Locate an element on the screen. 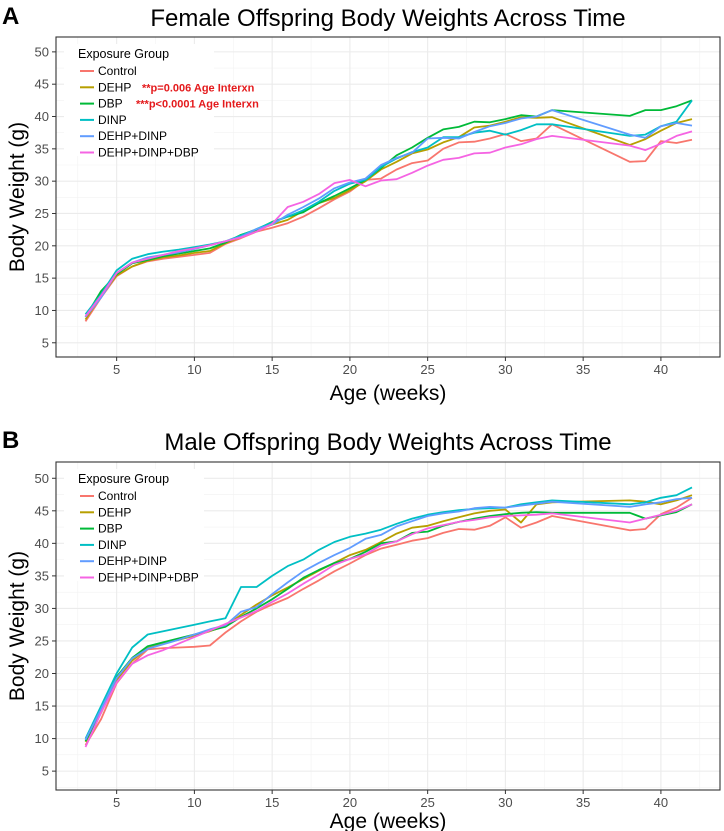 The image size is (724, 831). y-axis-title-male: Body Weight (g) is located at coordinates (17, 626).